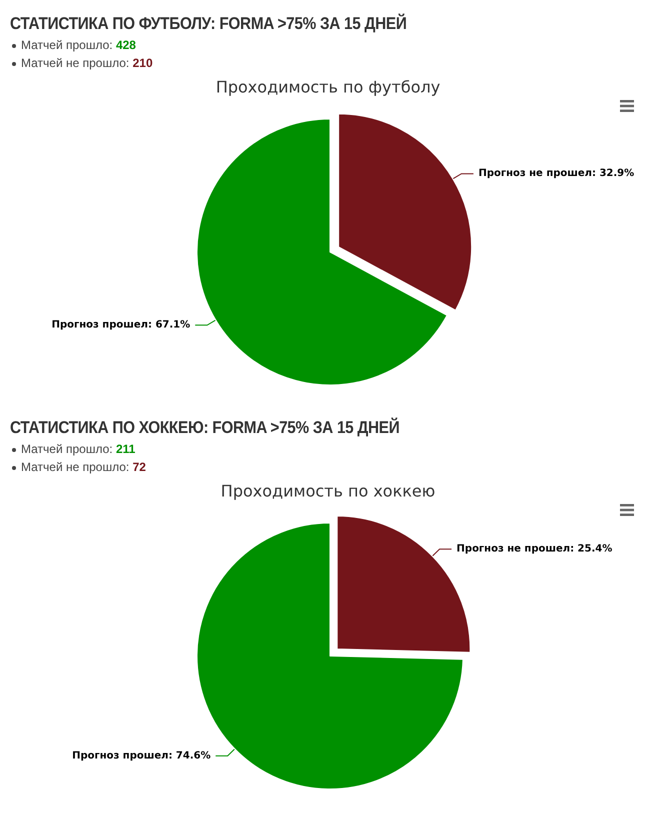 The height and width of the screenshot is (832, 656). Describe the element at coordinates (121, 325) in the screenshot. I see `slice-label: Прогноз прошел: 67.1%` at that location.